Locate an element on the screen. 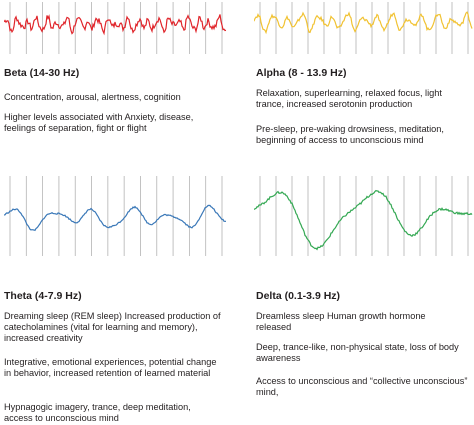  delta-waveform is located at coordinates (363, 216).